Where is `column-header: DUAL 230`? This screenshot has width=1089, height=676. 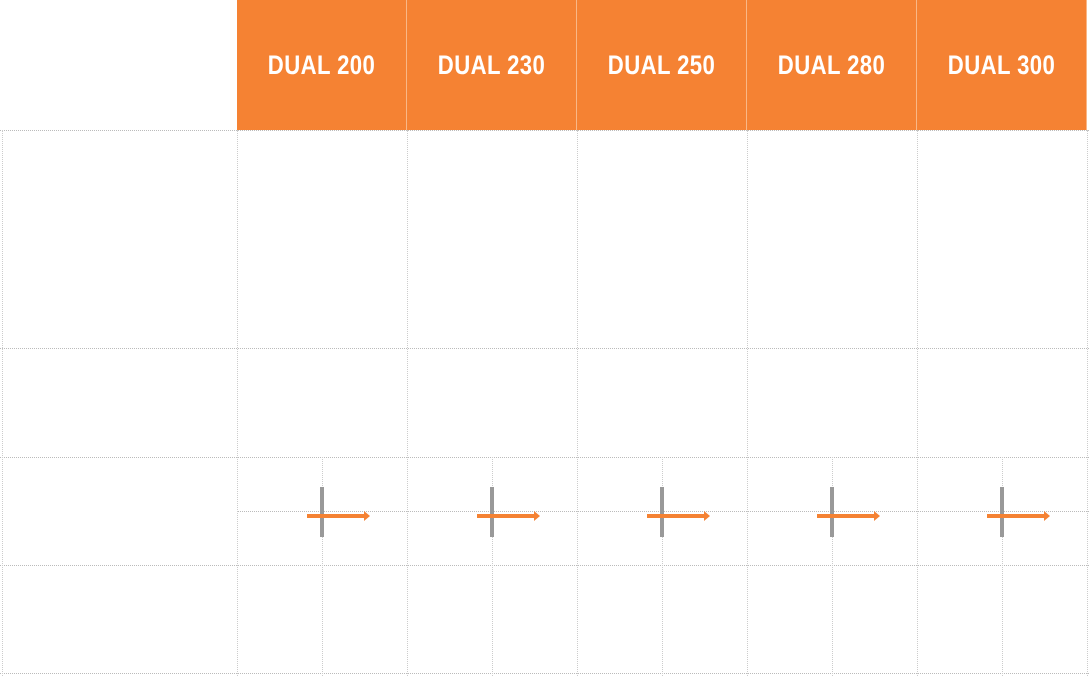
column-header: DUAL 230 is located at coordinates (492, 65).